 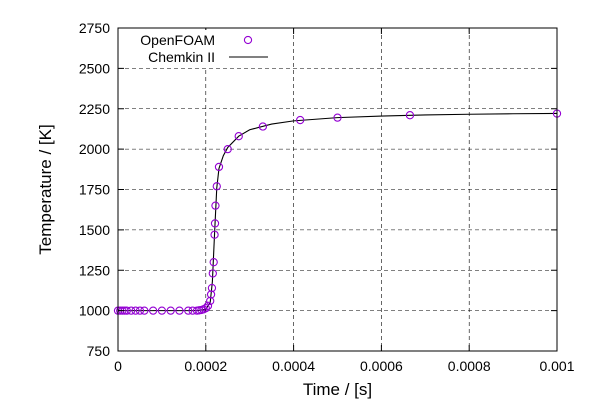 I want to click on legend-label-openfoam: OpenFOAM, so click(x=177, y=40).